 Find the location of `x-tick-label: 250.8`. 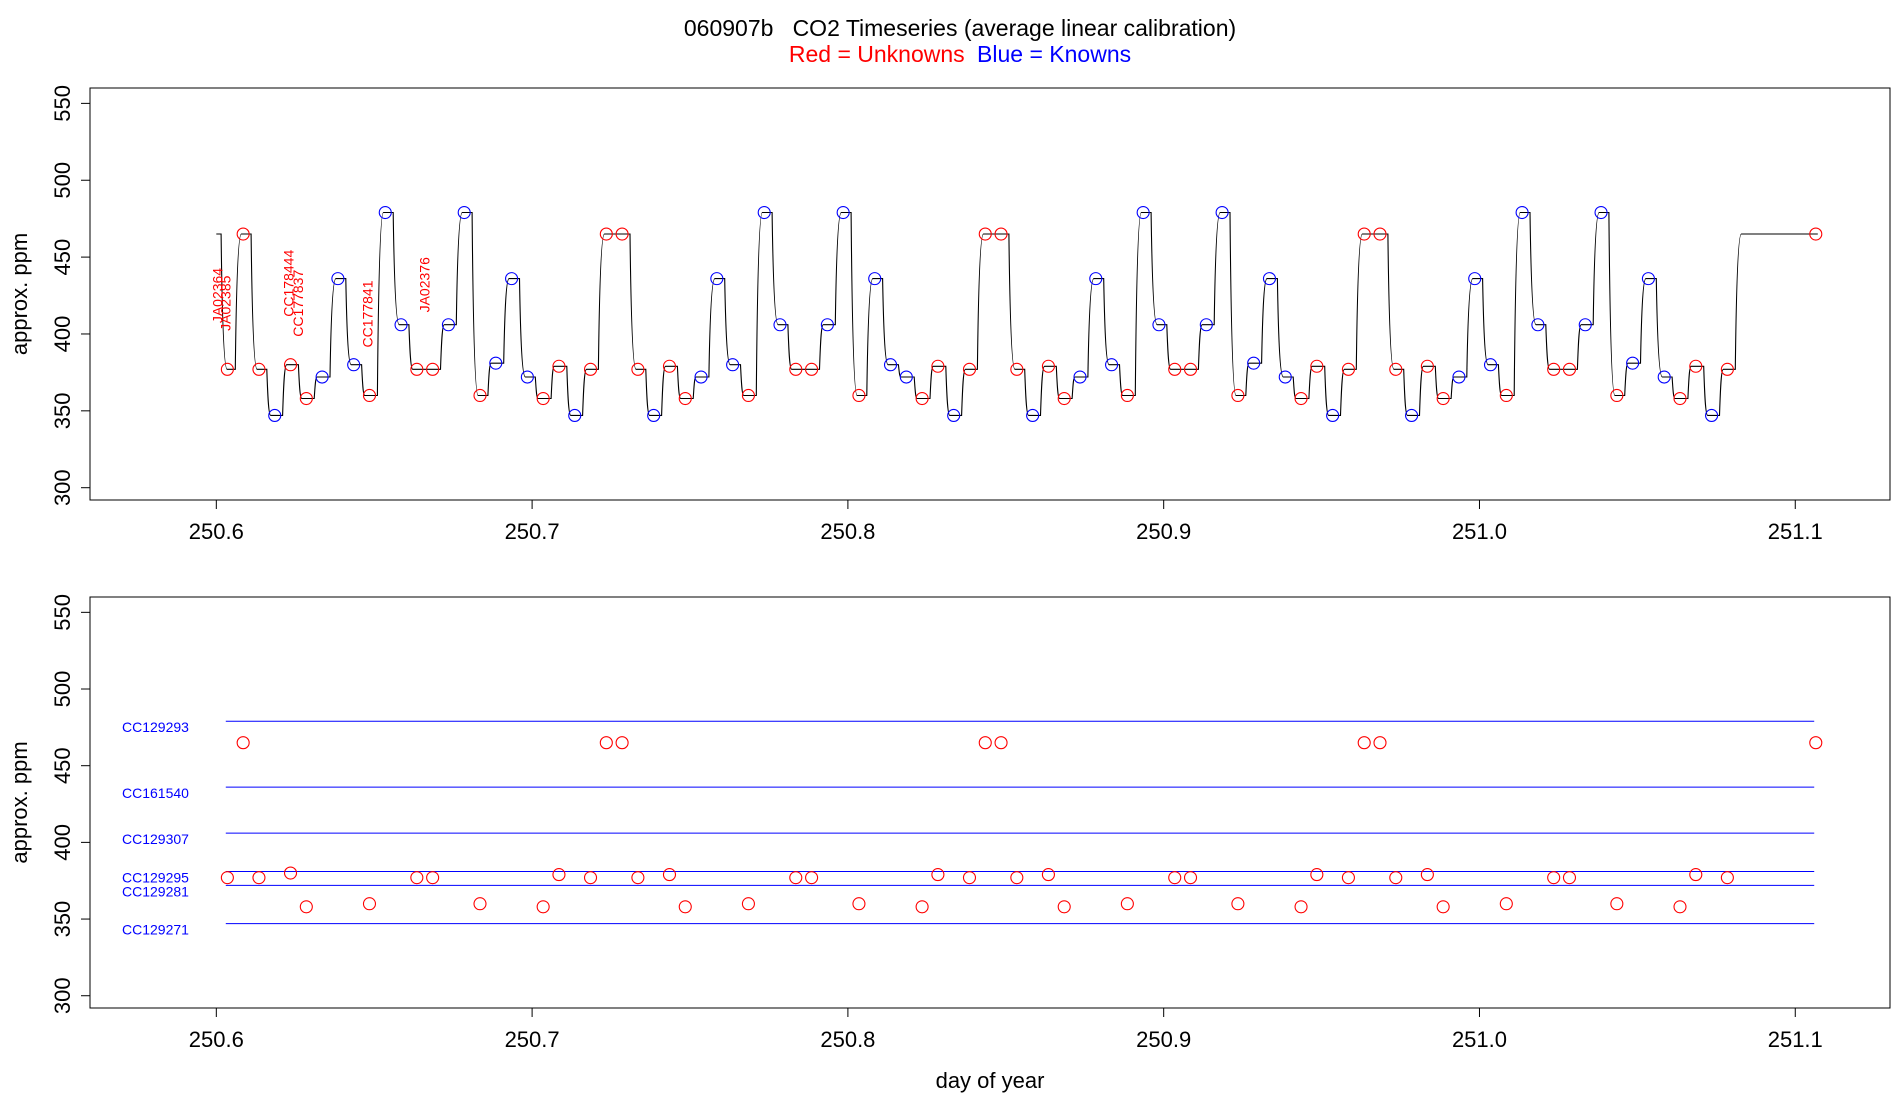

x-tick-label: 250.8 is located at coordinates (847, 531).